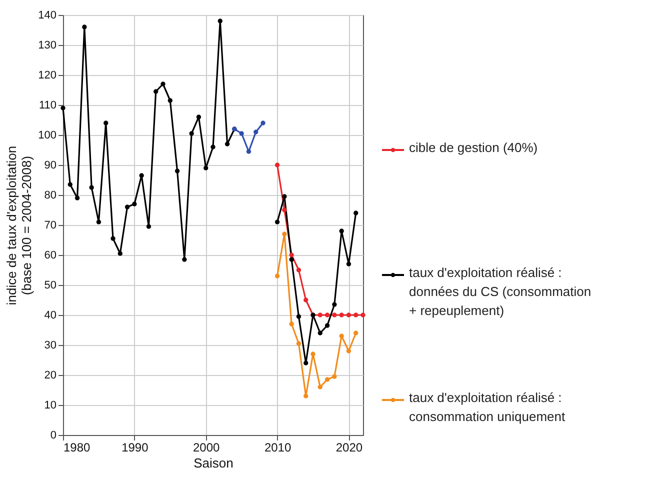 The image size is (649, 477). What do you see at coordinates (53, 436) in the screenshot?
I see `y-tick-label: 0` at bounding box center [53, 436].